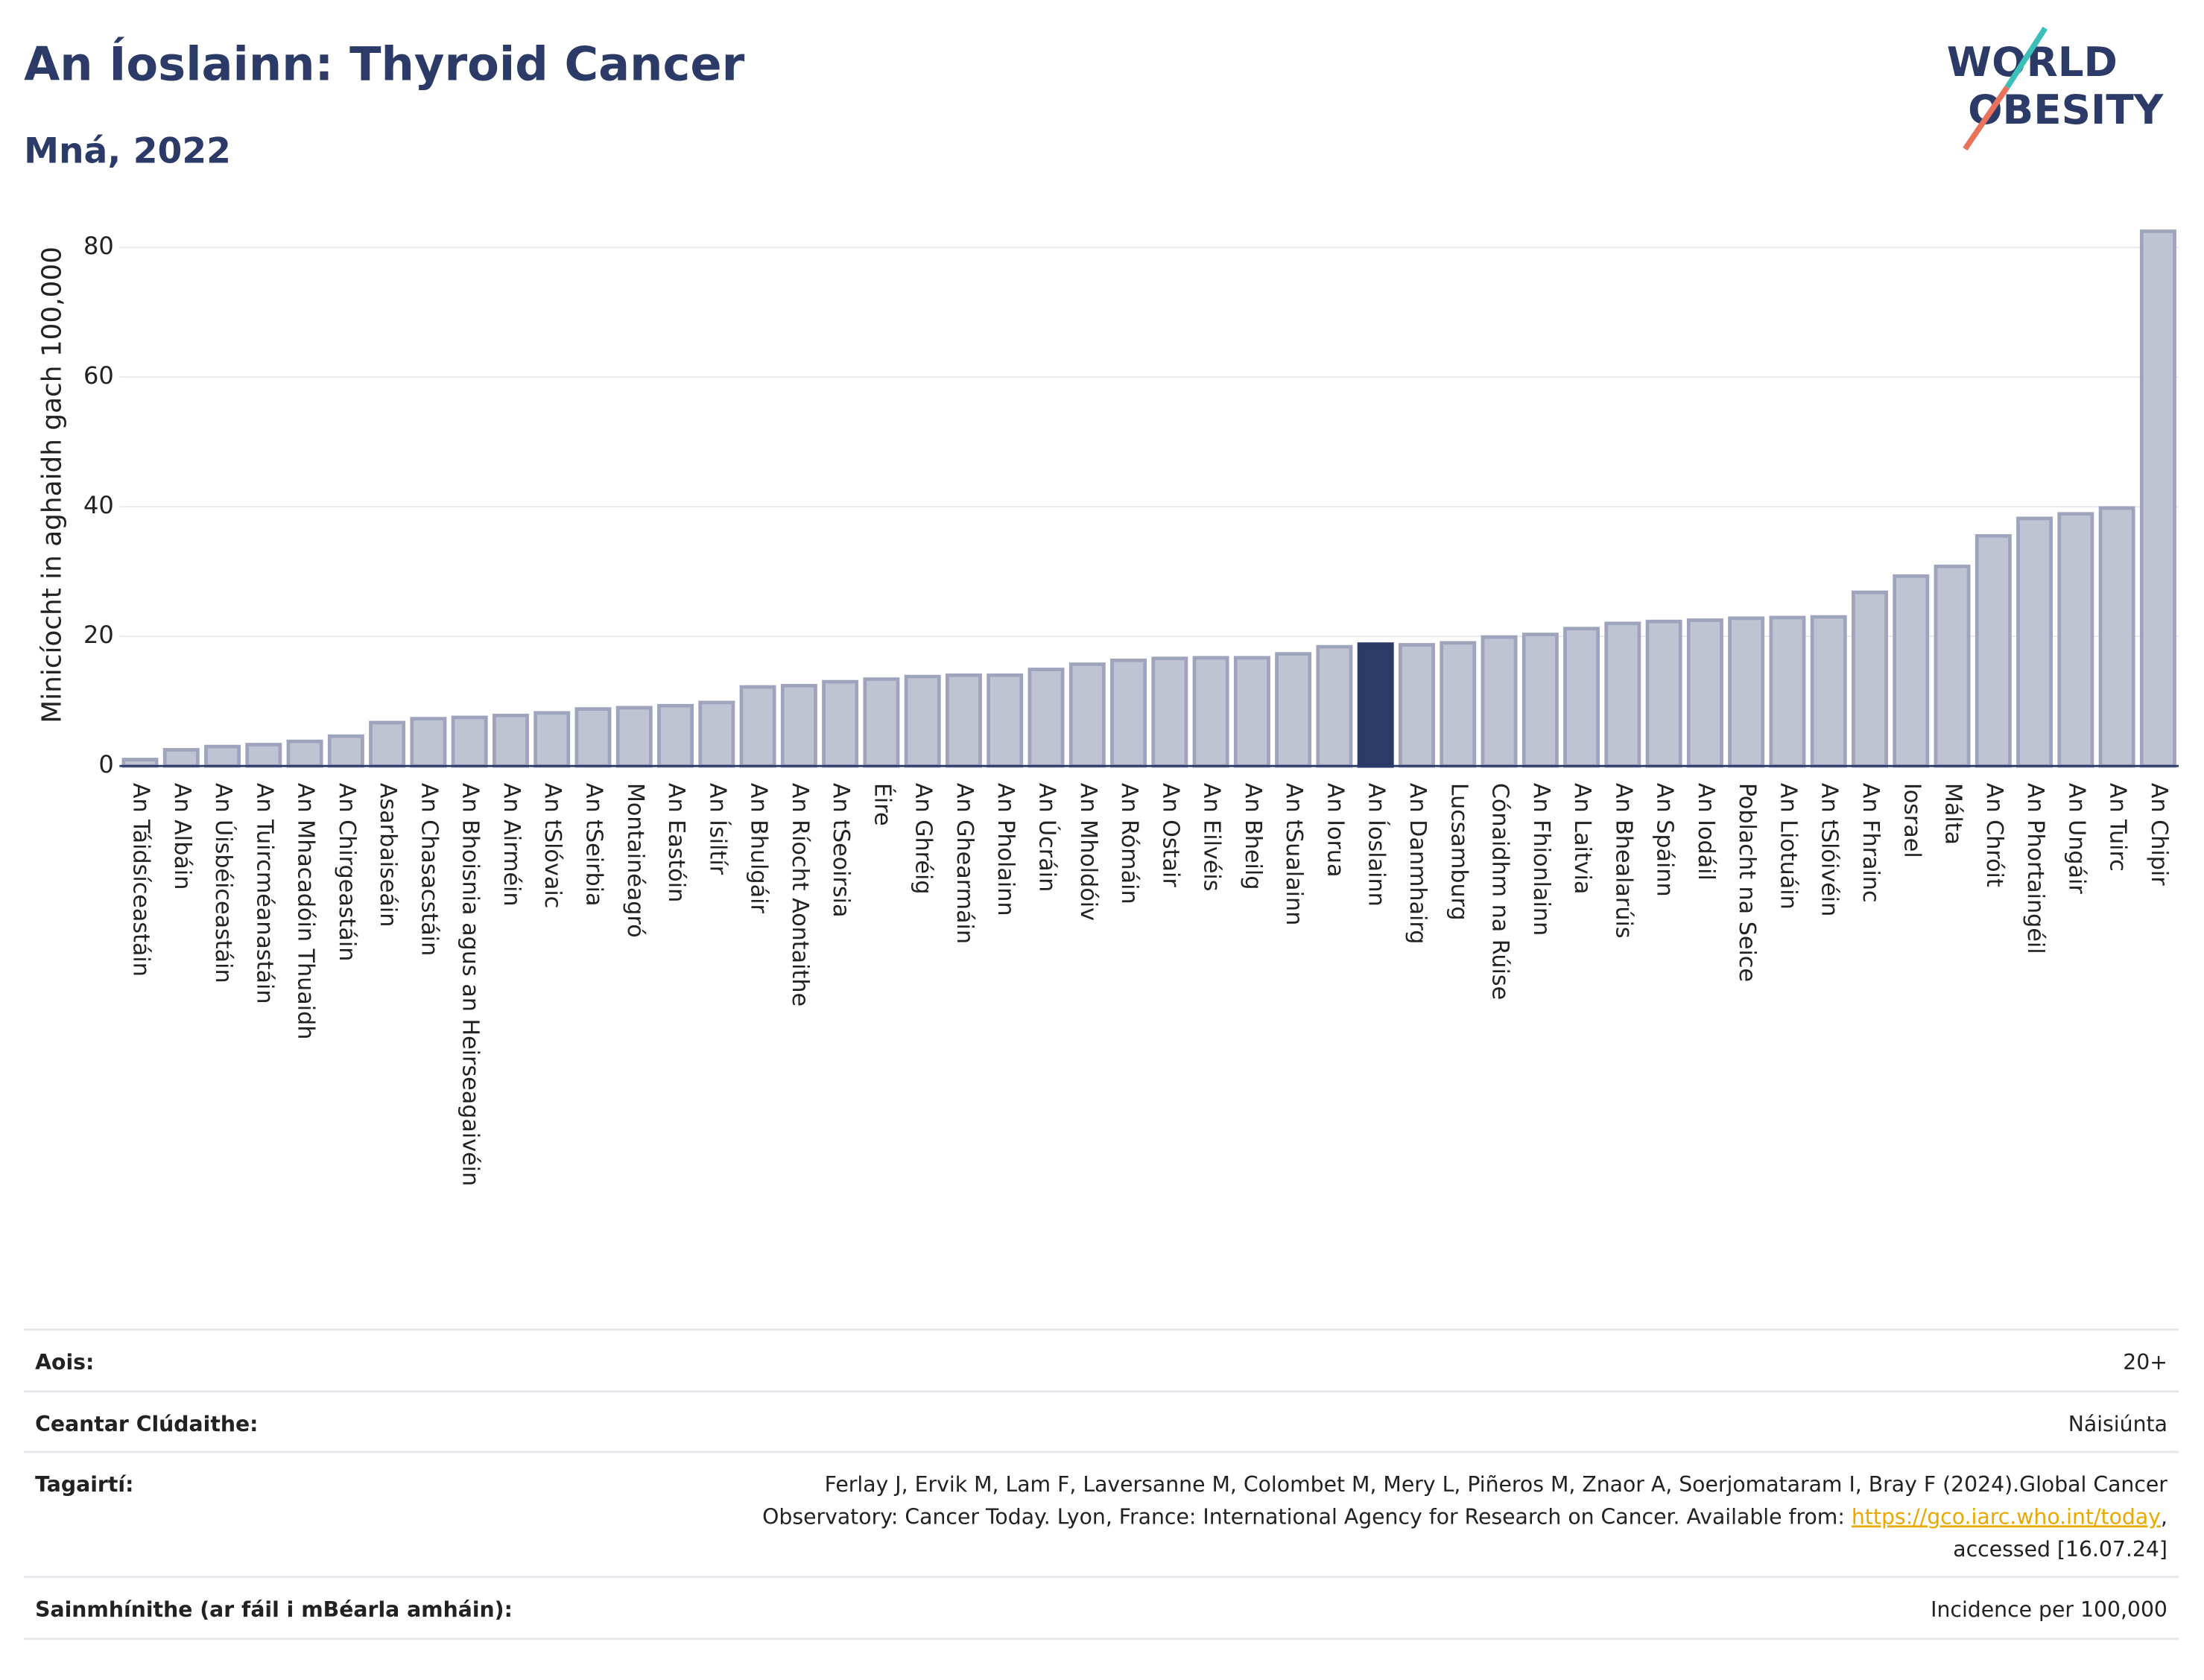  Describe the element at coordinates (470, 984) in the screenshot. I see `x-tick-label: An Bhoisnia agus an Heirseagaivéin` at that location.